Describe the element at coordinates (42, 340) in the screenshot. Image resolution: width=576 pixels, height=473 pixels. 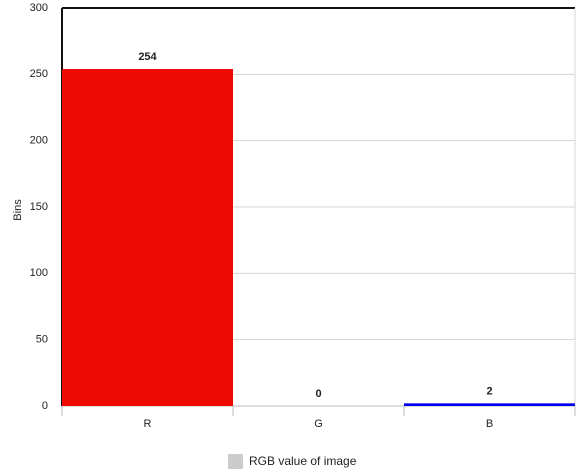
I see `y-tick-label: 50` at that location.